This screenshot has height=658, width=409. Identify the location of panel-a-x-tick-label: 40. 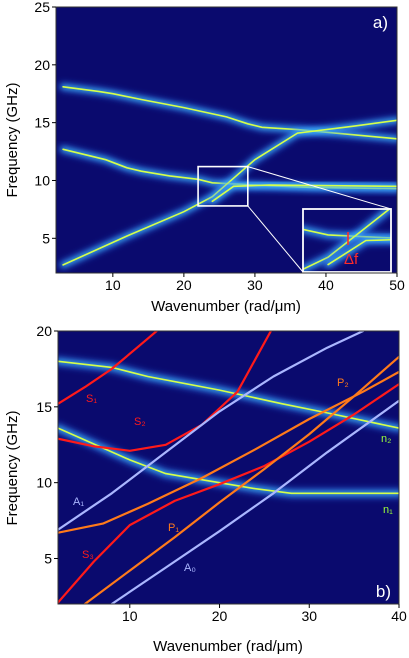
(326, 285).